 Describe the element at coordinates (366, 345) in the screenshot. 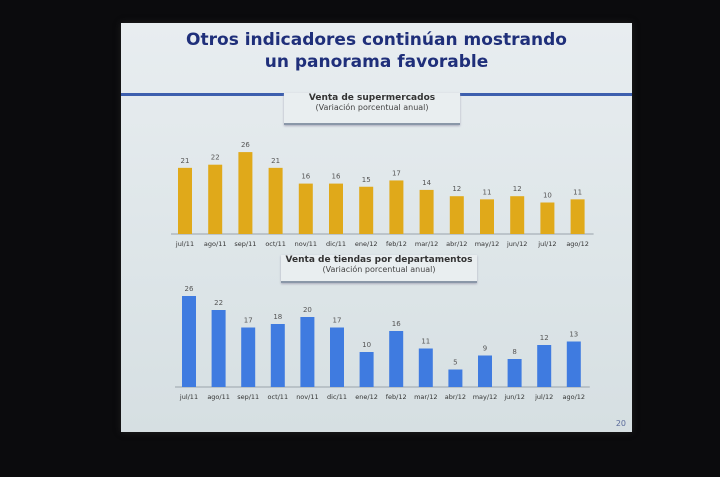

I see `chart2-data-label: 10` at that location.